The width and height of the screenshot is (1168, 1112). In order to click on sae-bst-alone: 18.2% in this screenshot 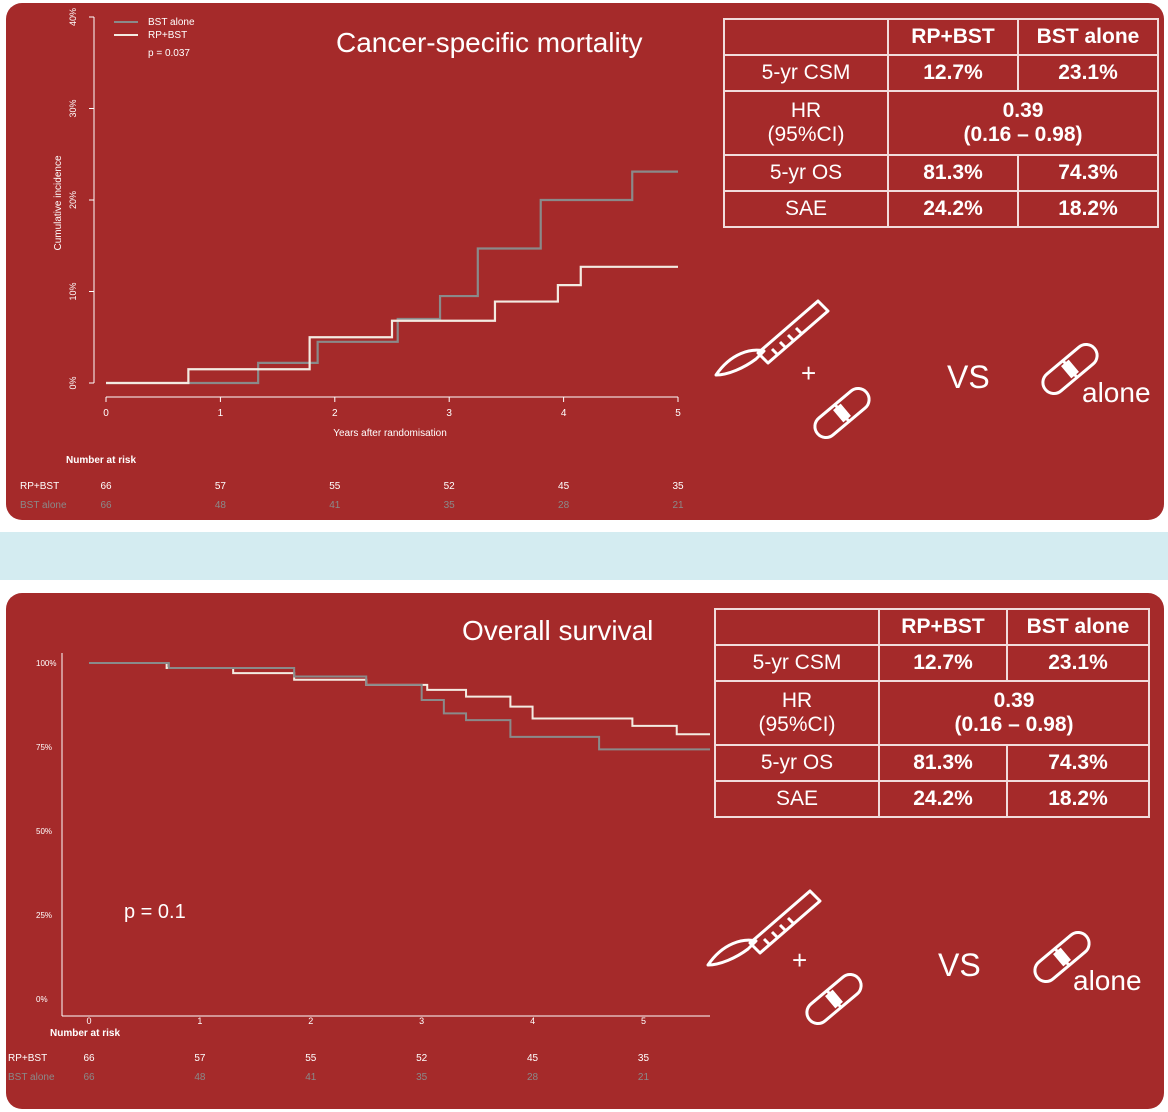, I will do `click(1088, 209)`.